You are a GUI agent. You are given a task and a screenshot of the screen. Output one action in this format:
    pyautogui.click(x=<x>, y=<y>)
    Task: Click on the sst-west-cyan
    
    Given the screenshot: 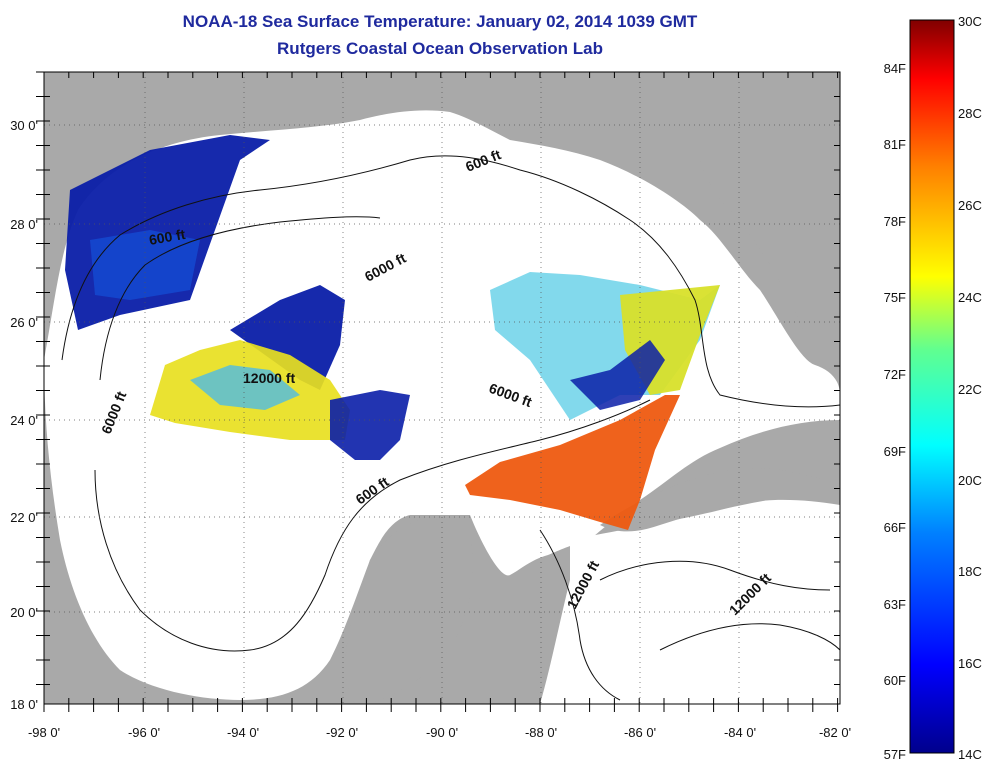 What is the action you would take?
    pyautogui.click(x=245, y=387)
    